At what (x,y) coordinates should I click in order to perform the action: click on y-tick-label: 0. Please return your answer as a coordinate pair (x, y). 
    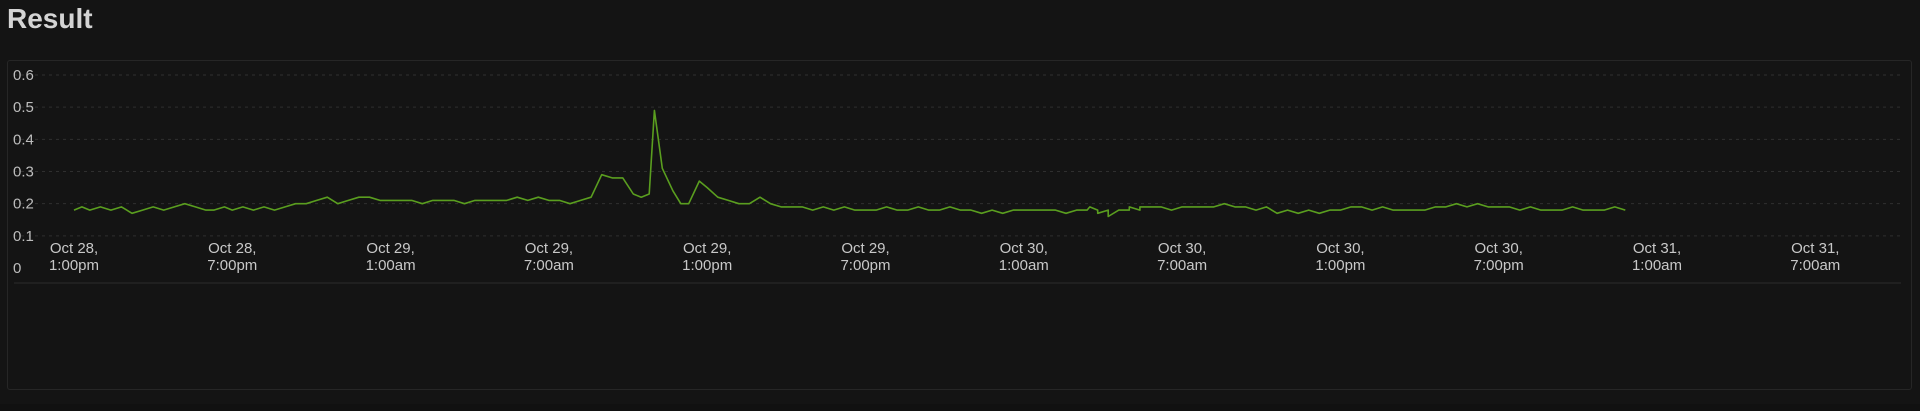
    Looking at the image, I should click on (17, 268).